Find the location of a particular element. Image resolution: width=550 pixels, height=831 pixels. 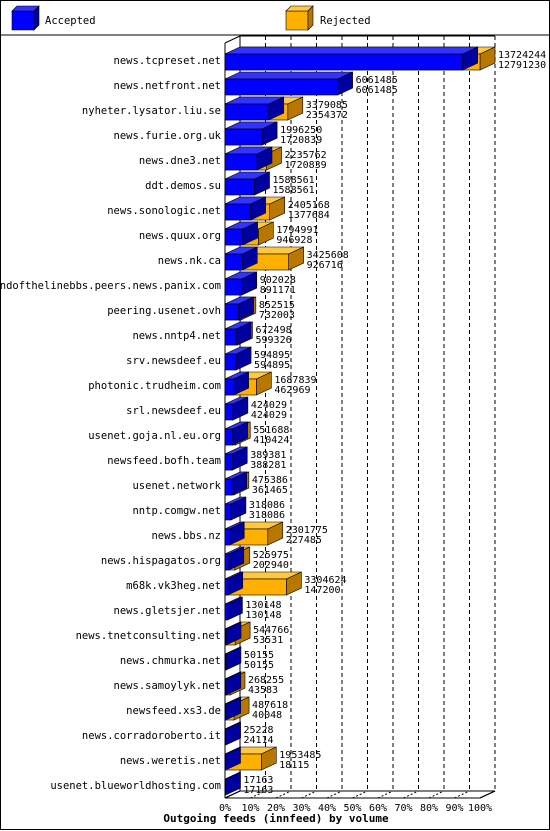

value-label-offered: 13724244 is located at coordinates (522, 55).